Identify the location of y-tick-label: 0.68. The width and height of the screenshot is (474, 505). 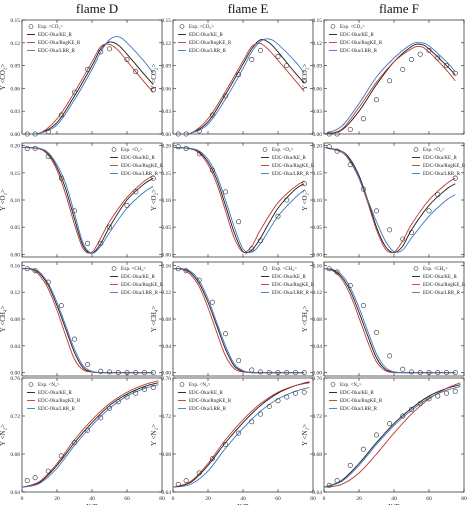
(166, 455).